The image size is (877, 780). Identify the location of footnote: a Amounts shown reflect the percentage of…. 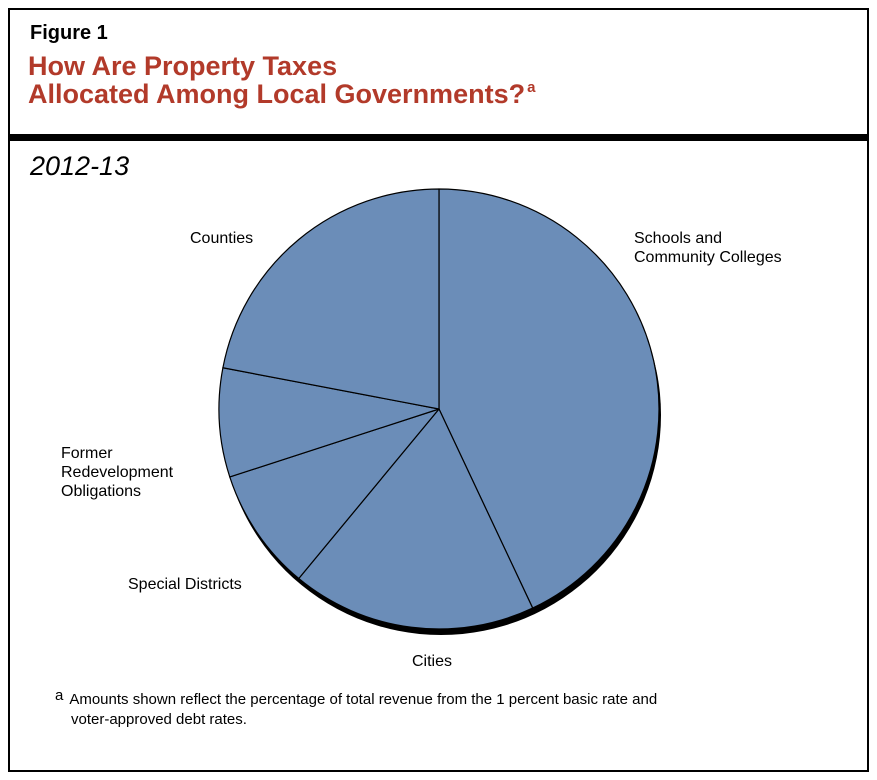
(435, 708).